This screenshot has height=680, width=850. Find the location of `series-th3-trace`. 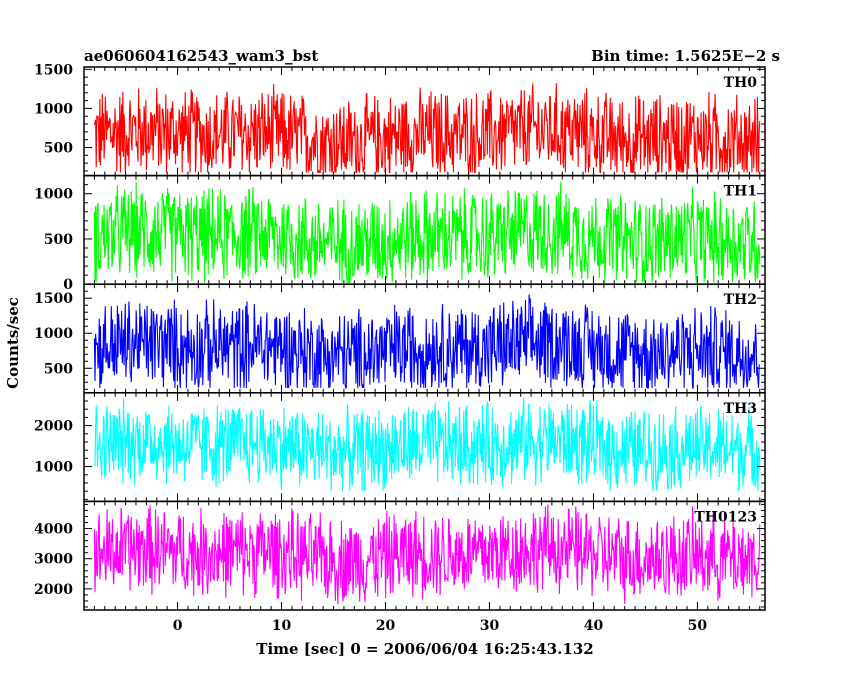

series-th3-trace is located at coordinates (427, 444).